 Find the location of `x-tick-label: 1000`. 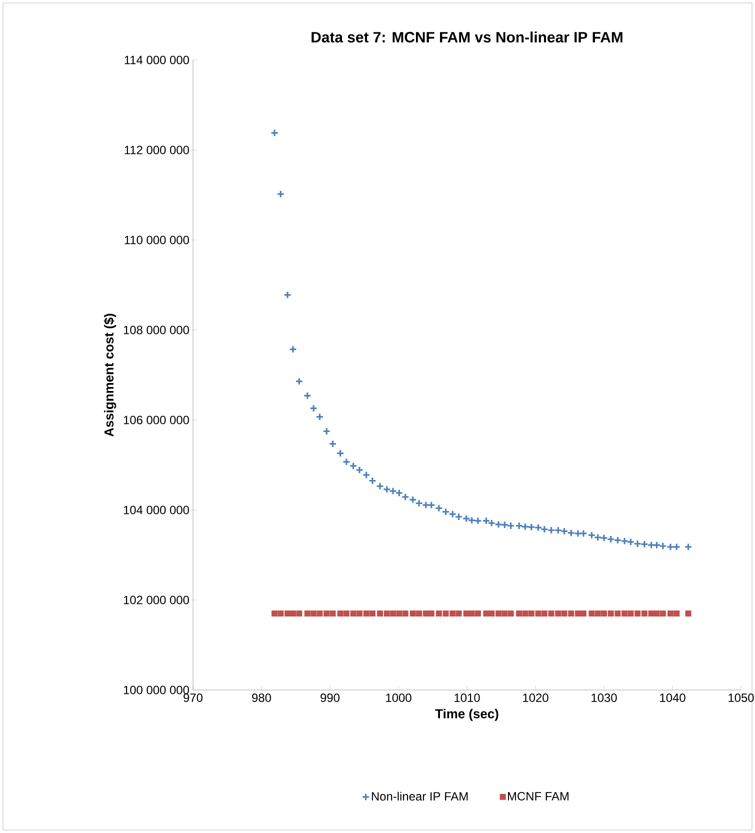

x-tick-label: 1000 is located at coordinates (399, 698).